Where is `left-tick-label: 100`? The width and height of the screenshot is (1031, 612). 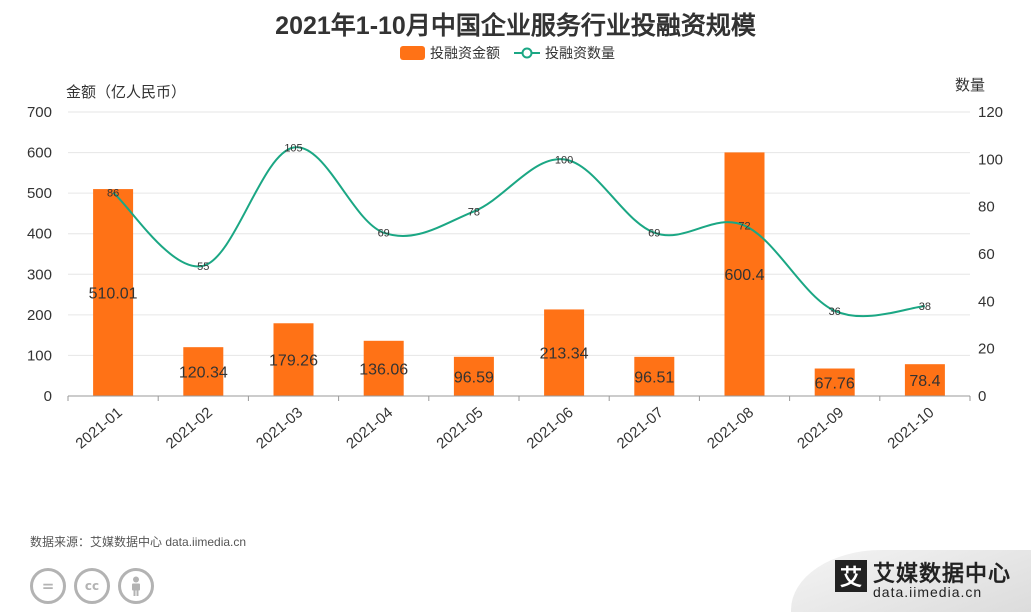 left-tick-label: 100 is located at coordinates (39, 355).